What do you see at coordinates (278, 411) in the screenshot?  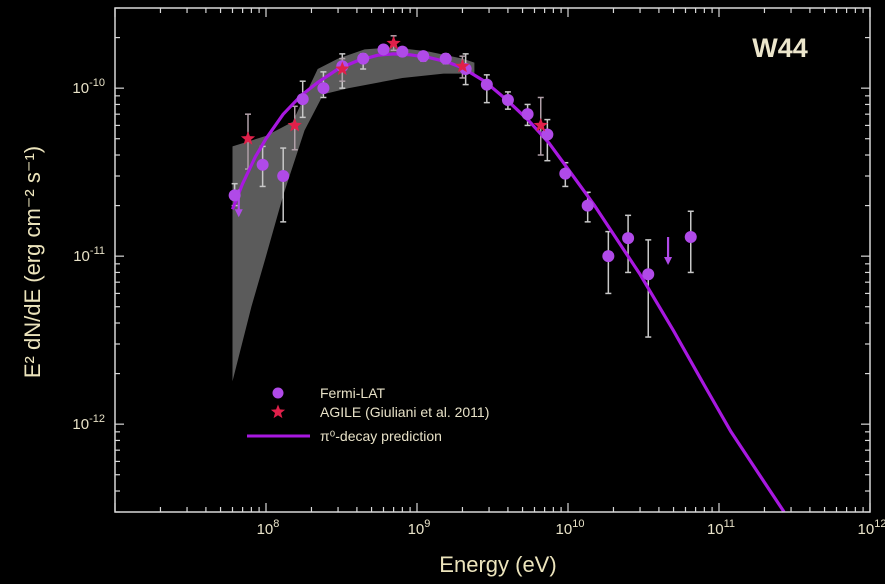 I see `legend-marker-agile` at bounding box center [278, 411].